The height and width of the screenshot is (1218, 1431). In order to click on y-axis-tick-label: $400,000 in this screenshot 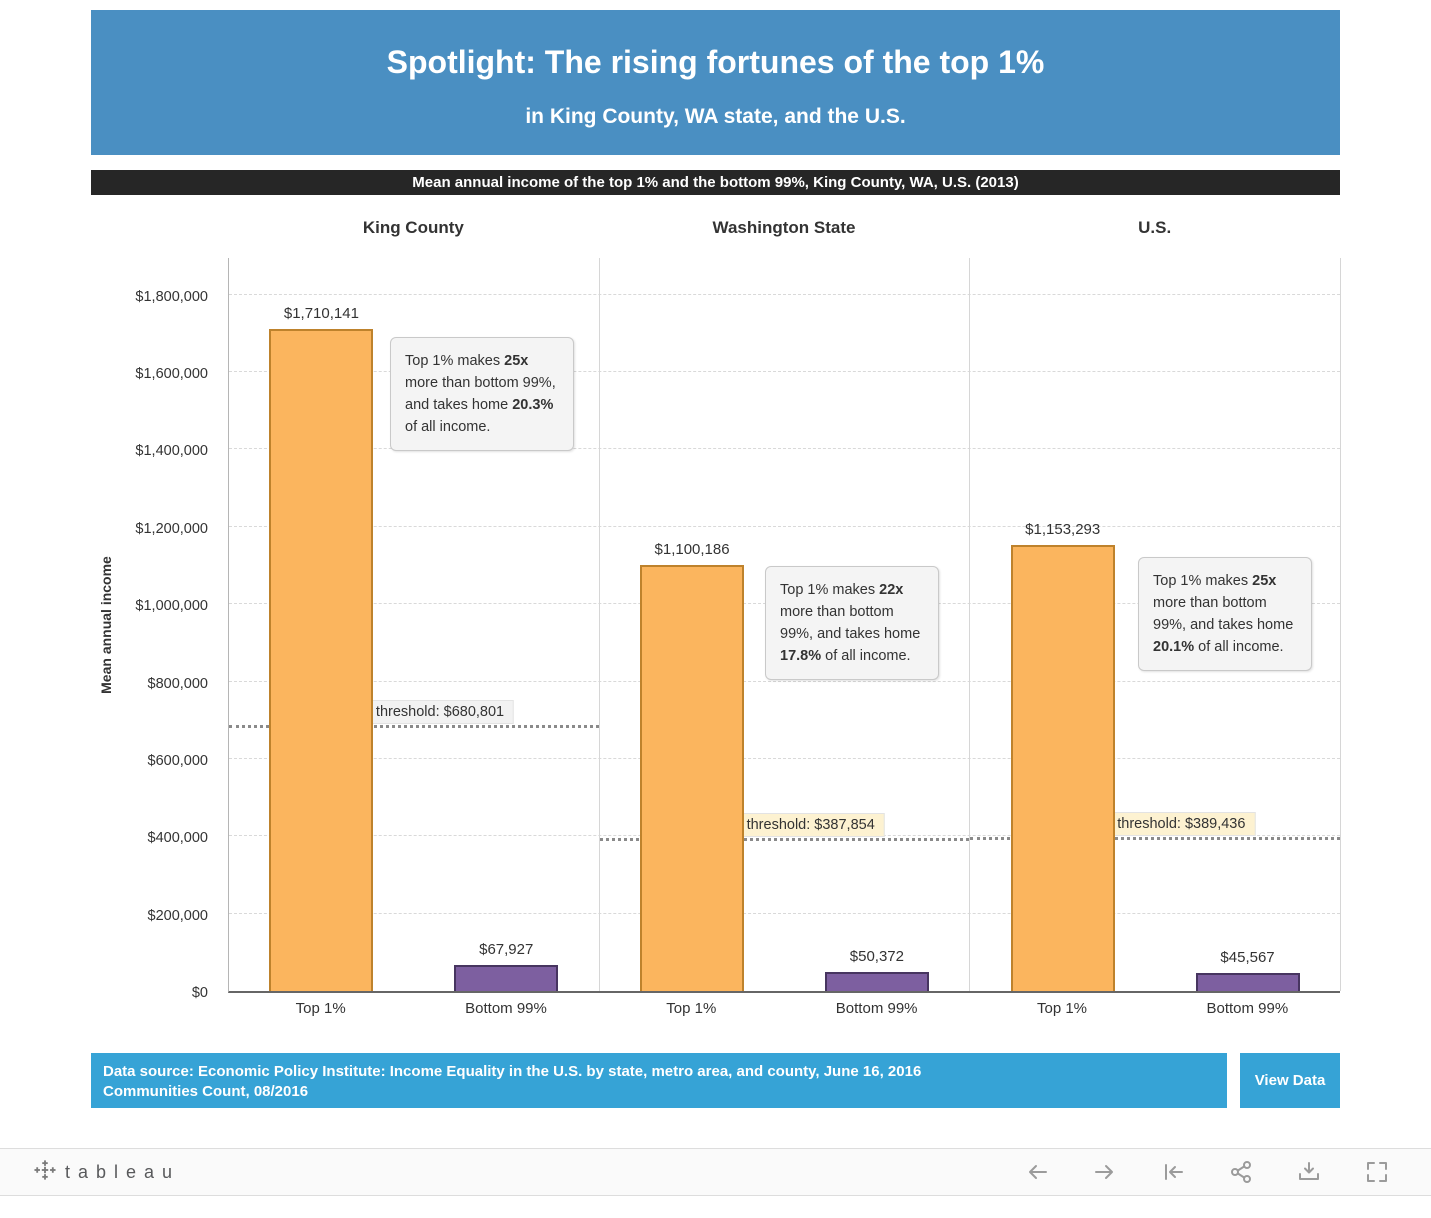, I will do `click(177, 838)`.